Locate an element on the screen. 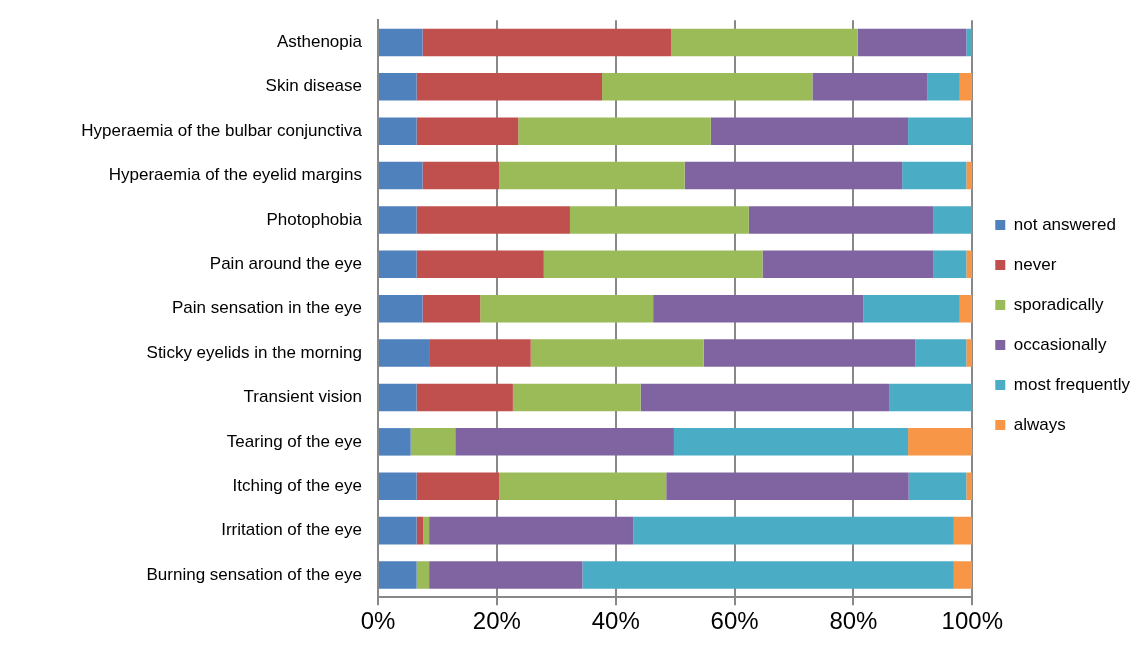 The image size is (1146, 646). y-tick-label: Asthenopia is located at coordinates (319, 42).